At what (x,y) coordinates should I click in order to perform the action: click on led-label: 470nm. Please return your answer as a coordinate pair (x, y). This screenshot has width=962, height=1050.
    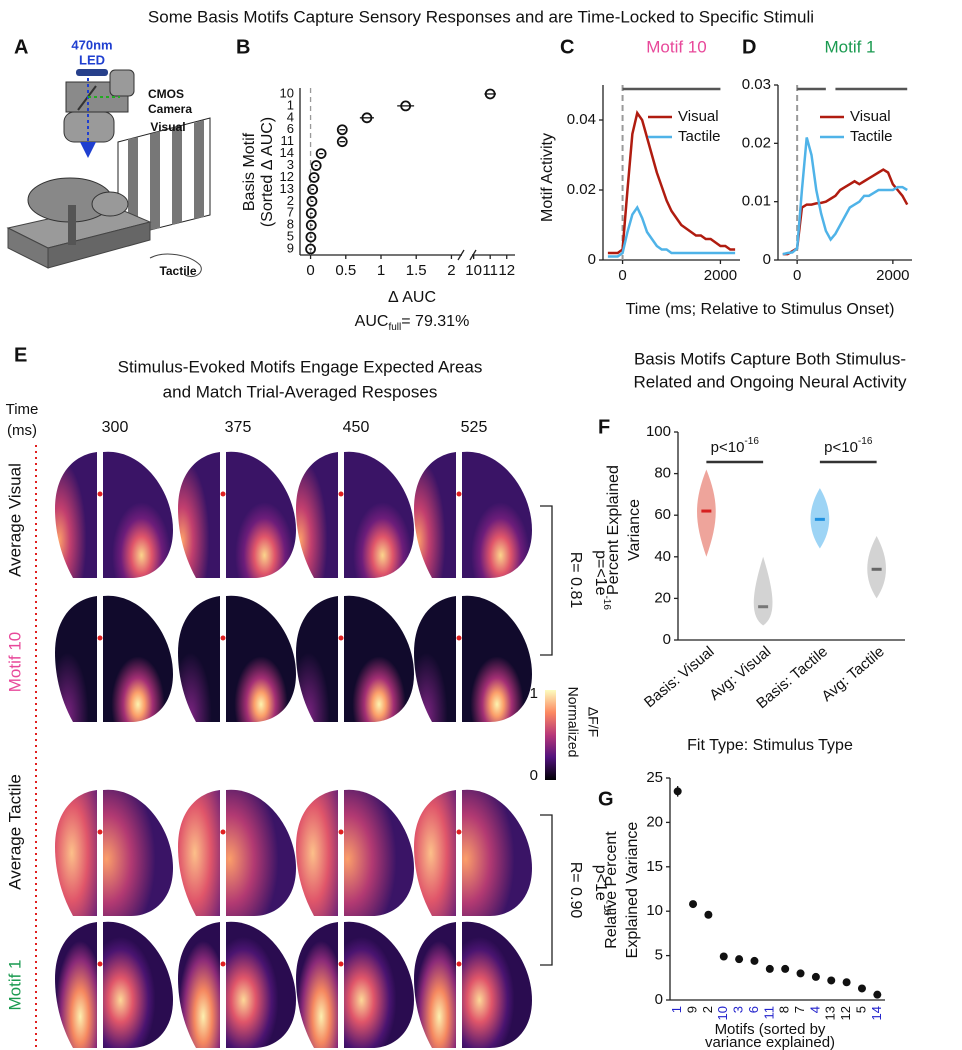
    Looking at the image, I should click on (91, 44).